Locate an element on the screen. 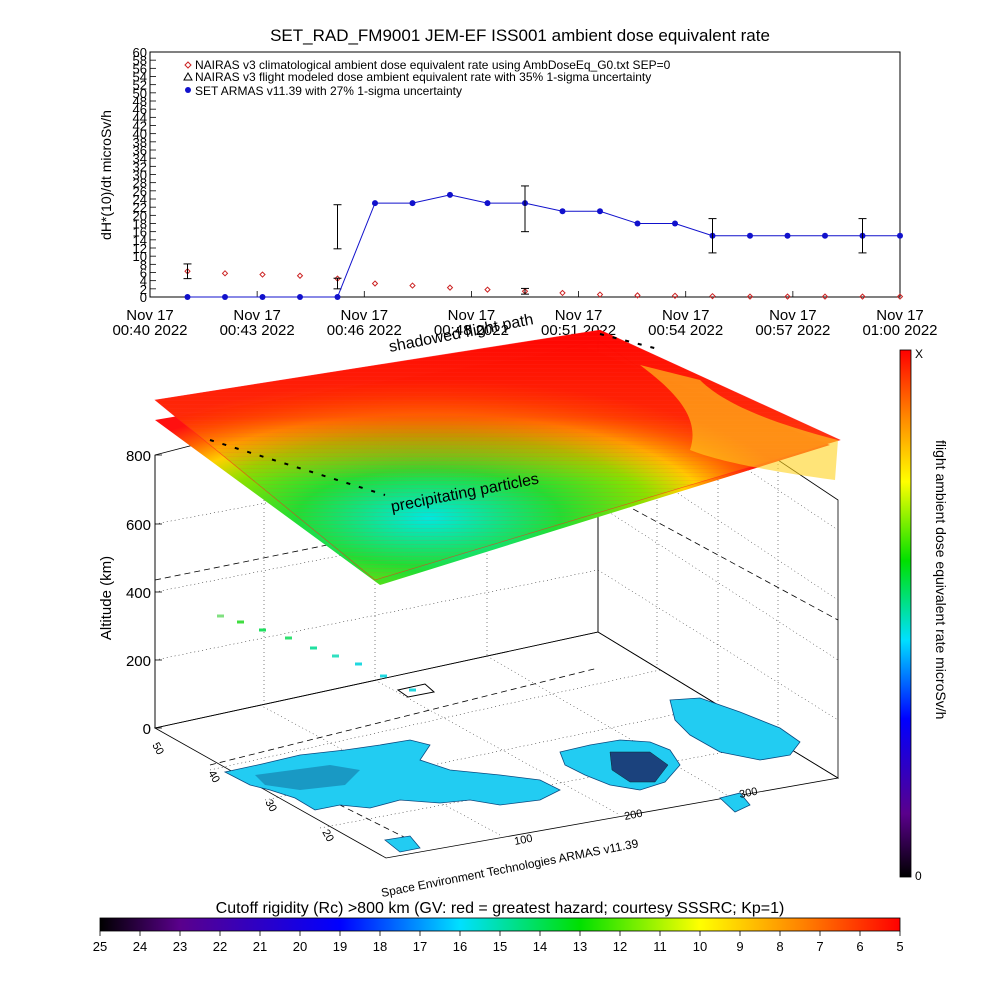 This screenshot has height=1000, width=1000. y-tick-label: 50 is located at coordinates (140, 93).